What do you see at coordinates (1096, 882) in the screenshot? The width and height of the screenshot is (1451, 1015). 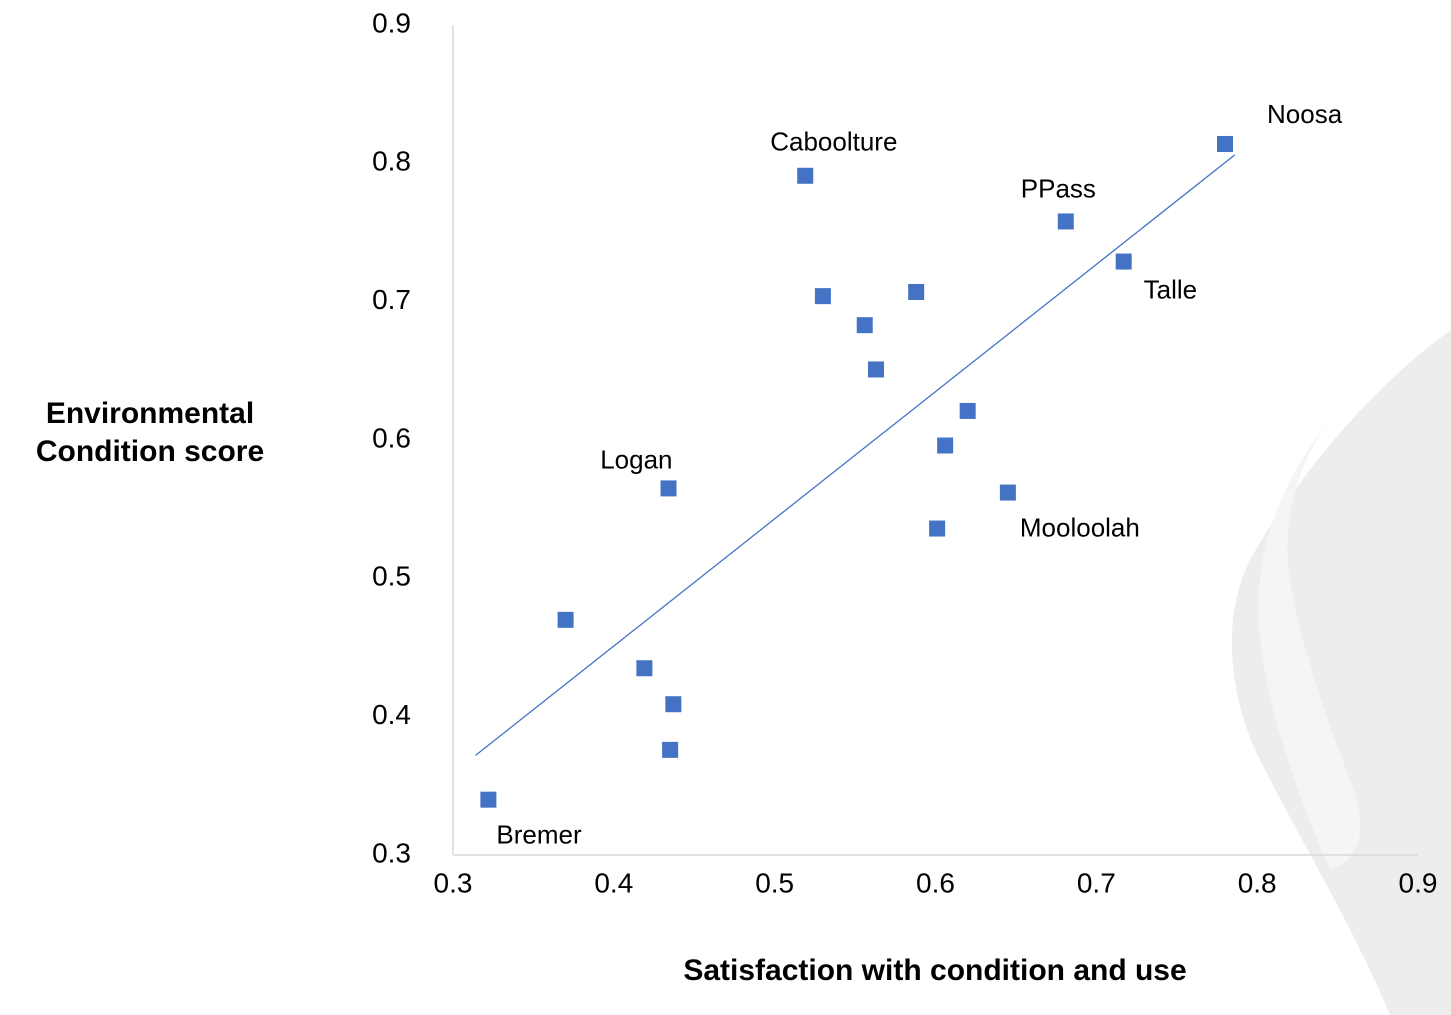 I see `x-tick-label: 0.7` at bounding box center [1096, 882].